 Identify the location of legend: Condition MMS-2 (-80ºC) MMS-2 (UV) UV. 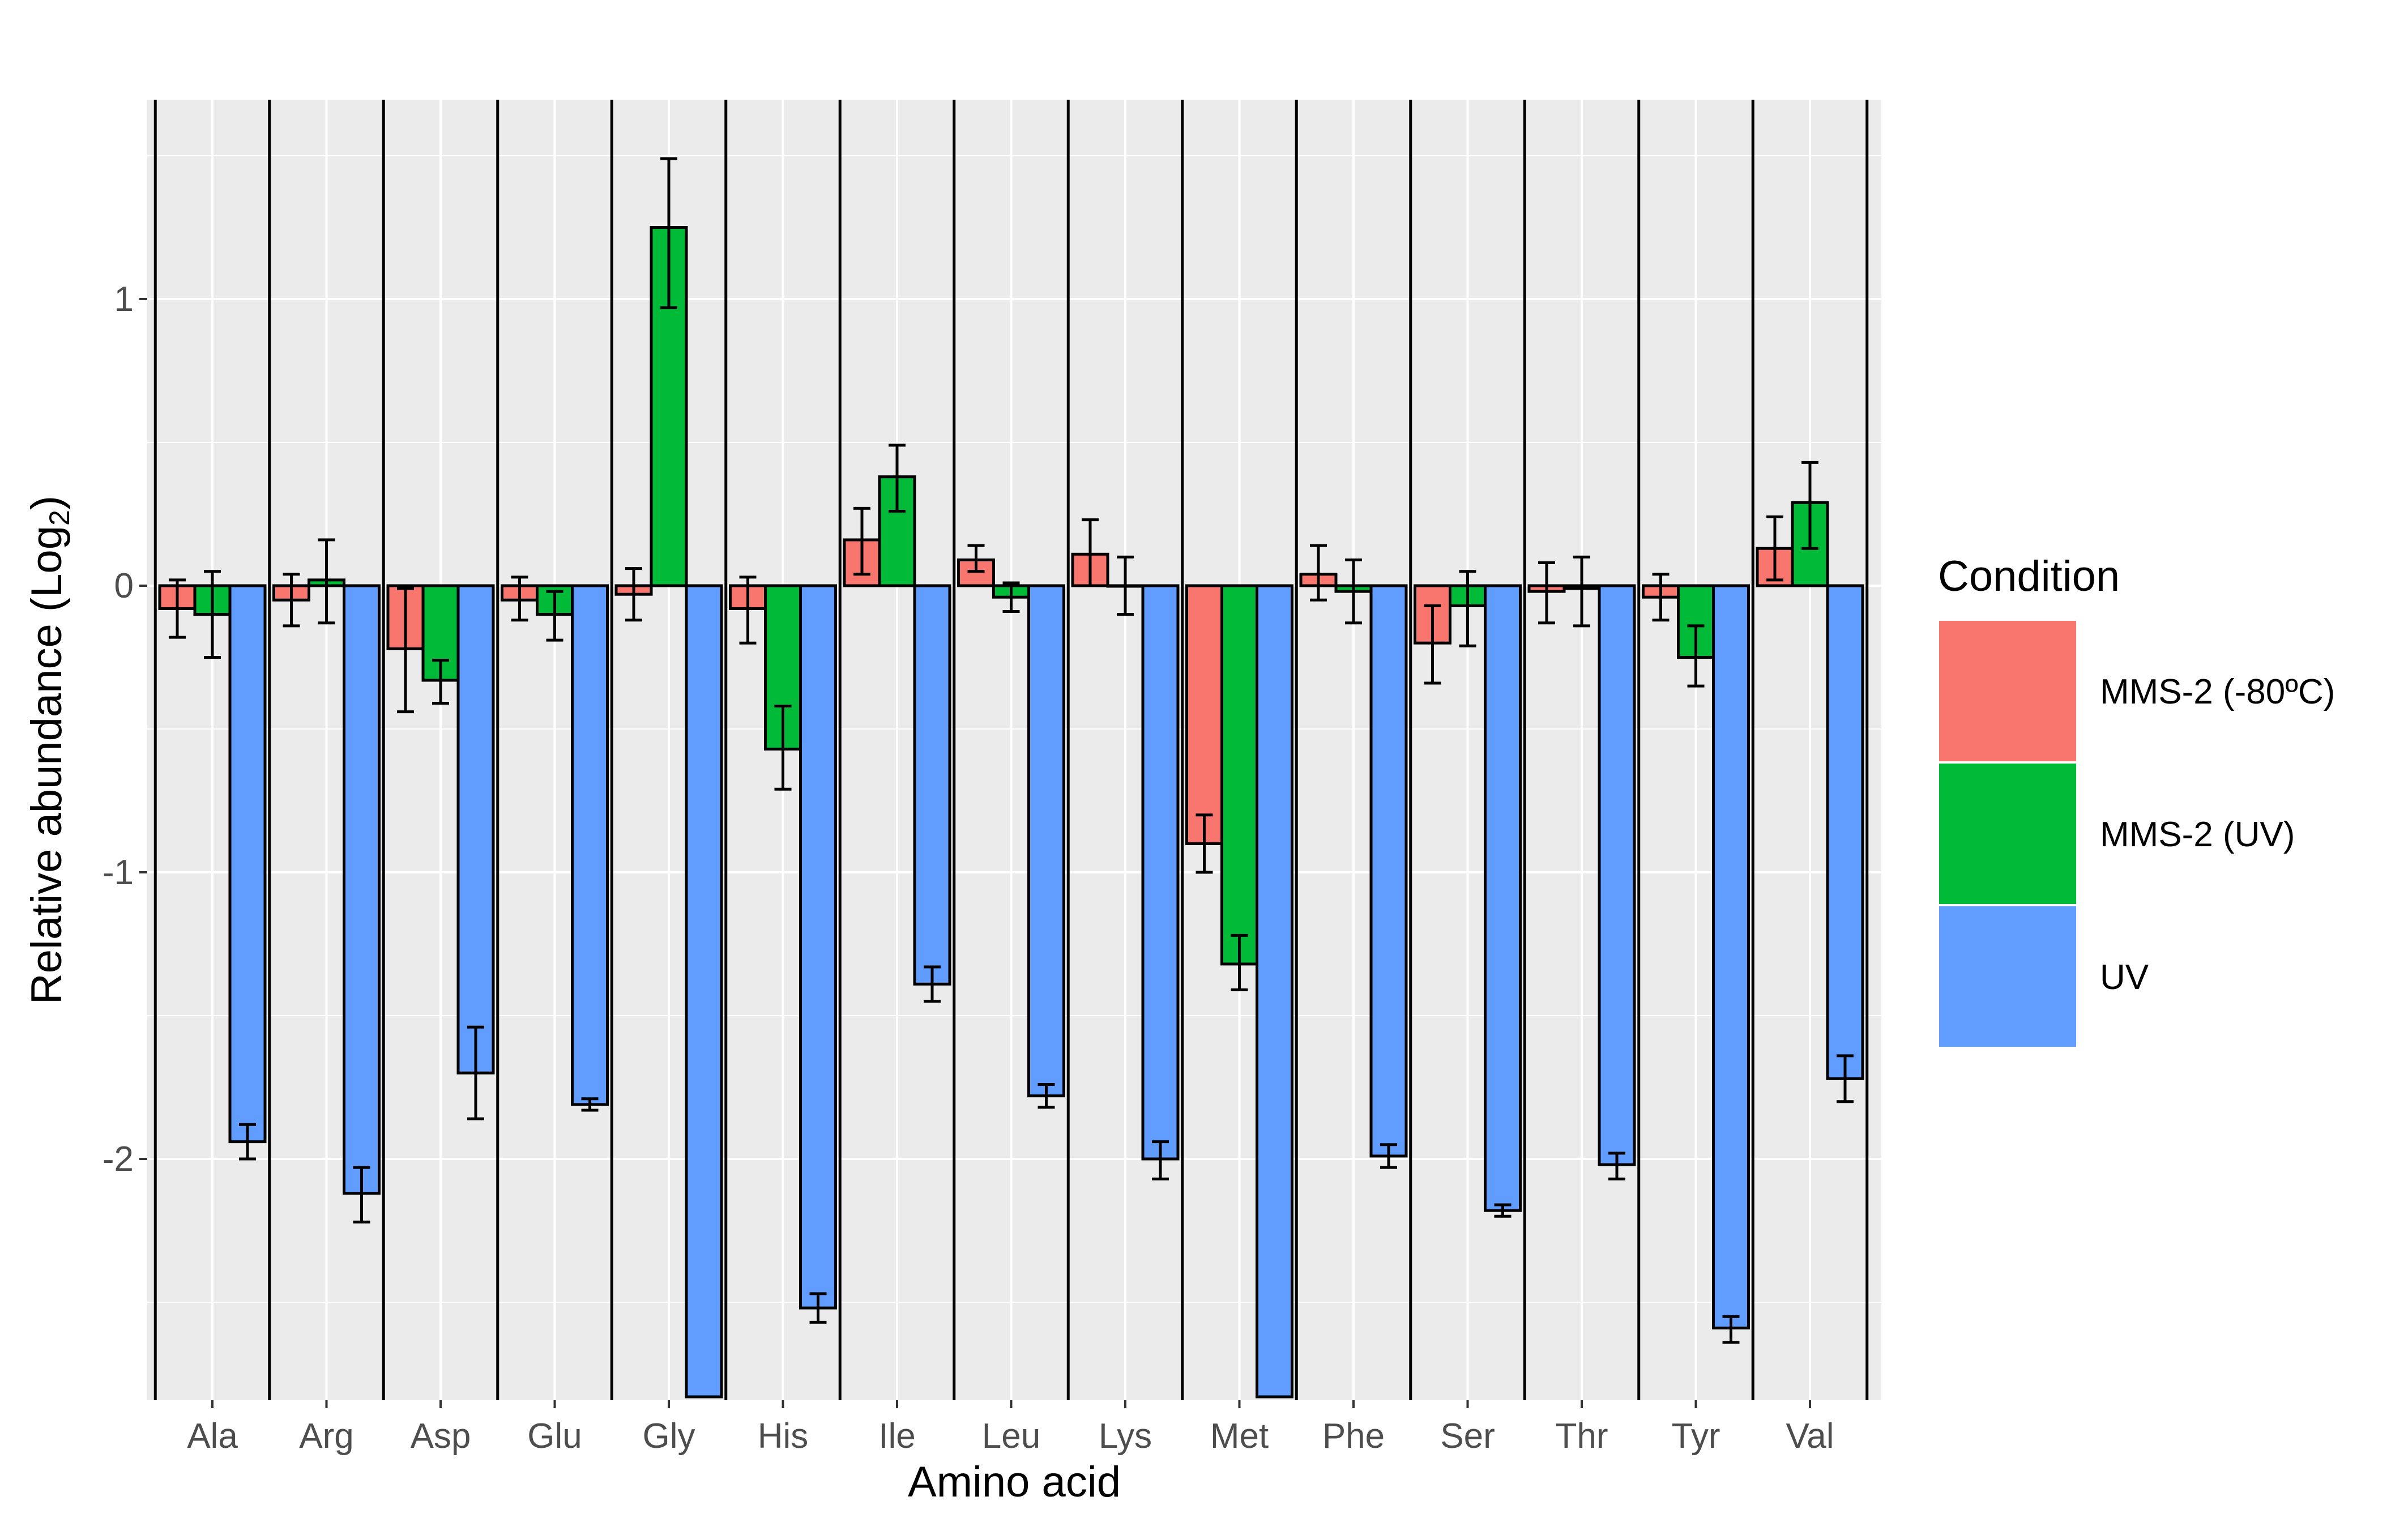
(2136, 800).